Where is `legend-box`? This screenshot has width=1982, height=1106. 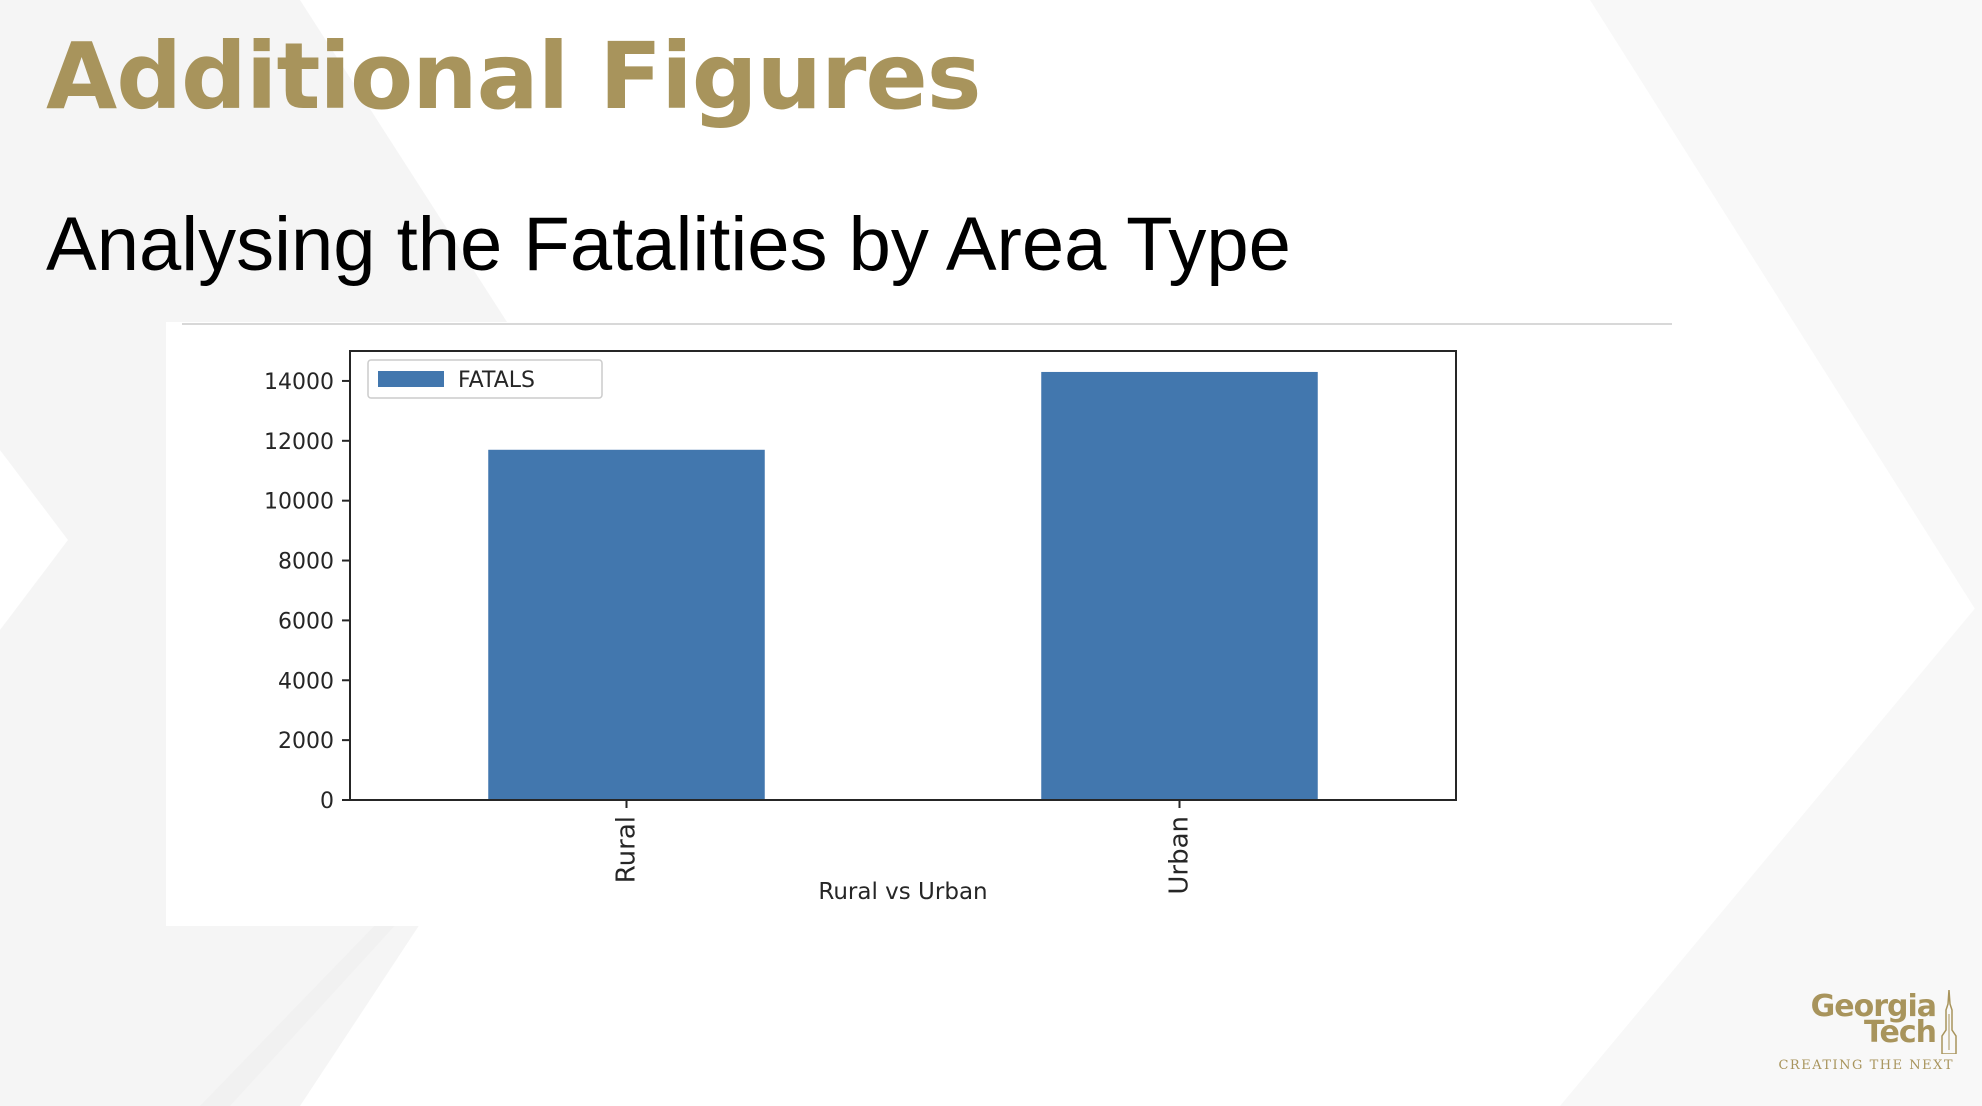
legend-box is located at coordinates (485, 379).